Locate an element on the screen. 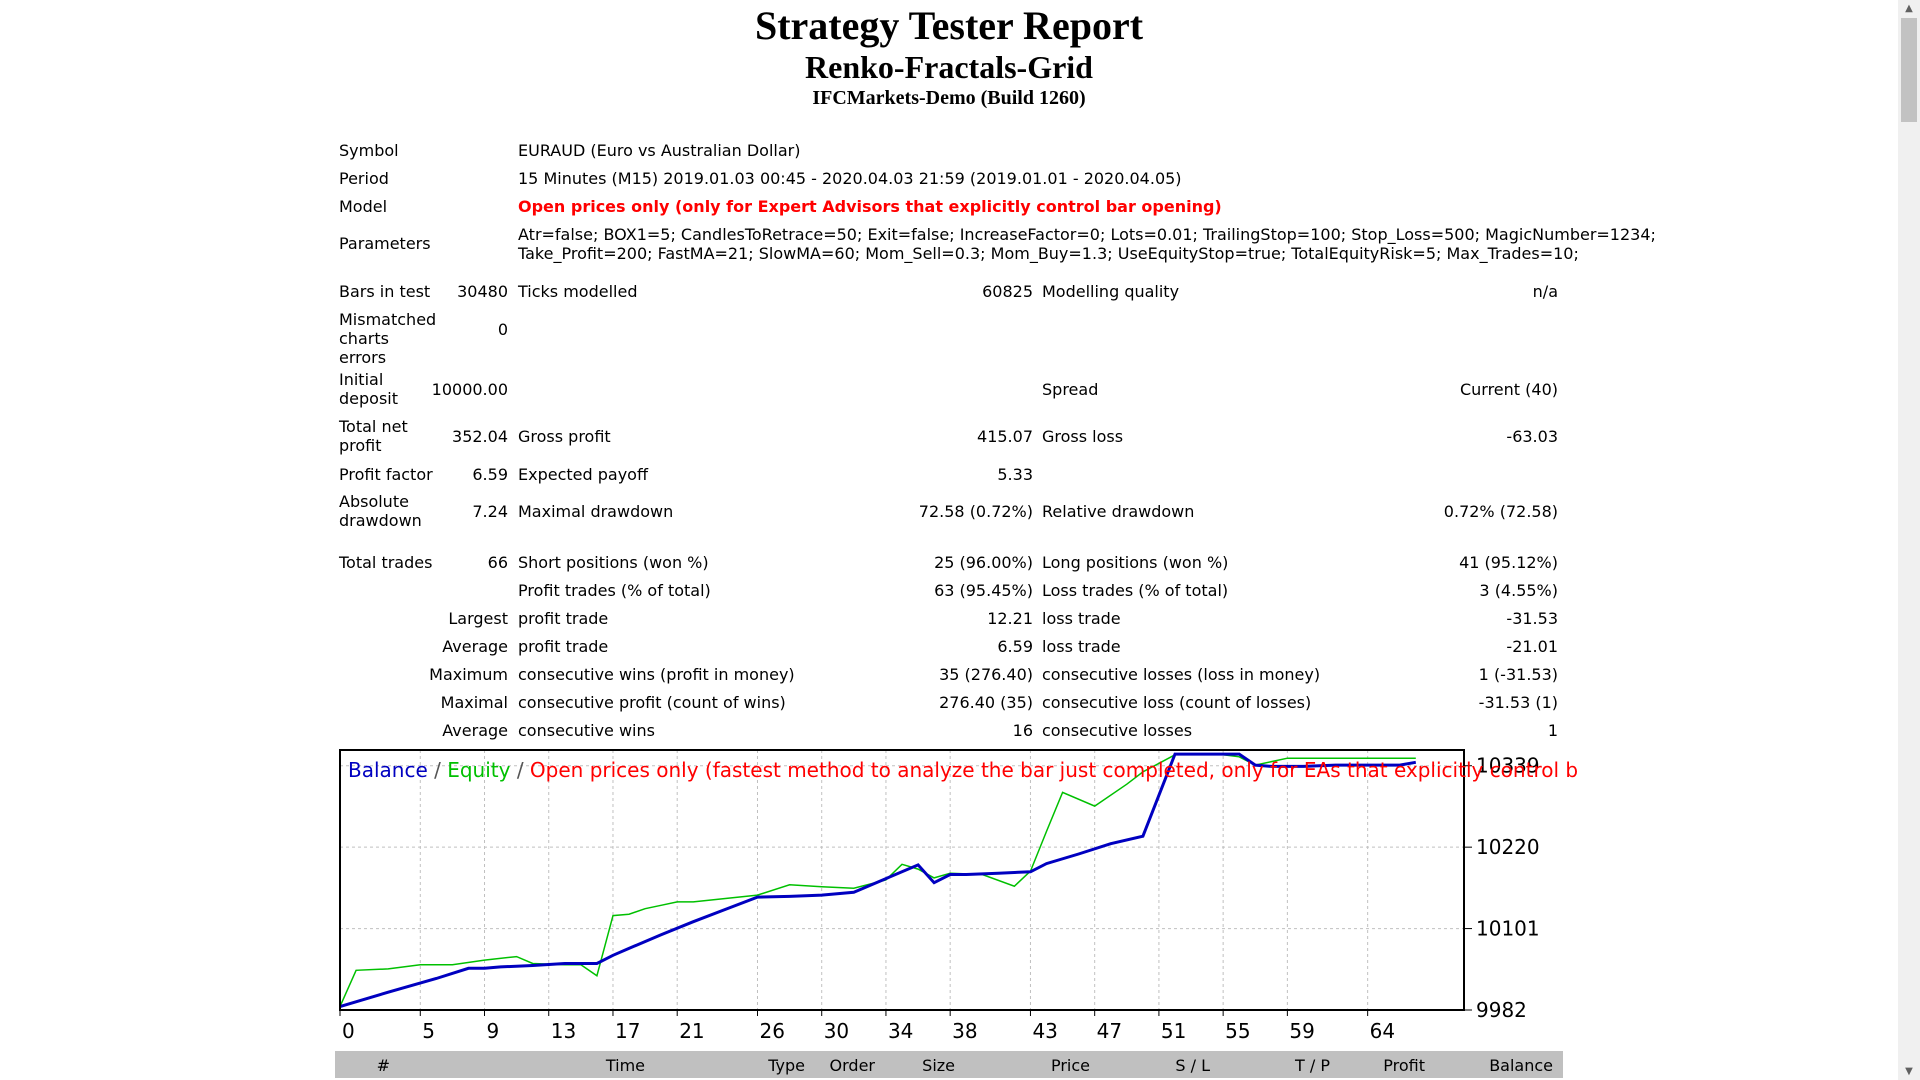 Image resolution: width=1920 pixels, height=1080 pixels. scrollbar-thumb is located at coordinates (1909, 70).